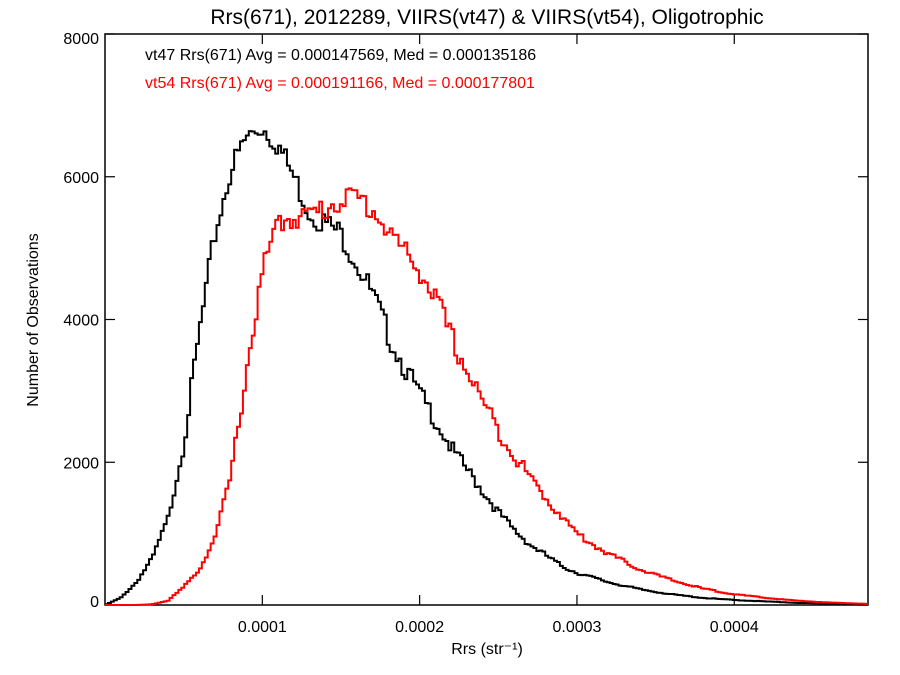 This screenshot has width=900, height=675. I want to click on x-axis-label: Rrs (str⁻¹), so click(487, 649).